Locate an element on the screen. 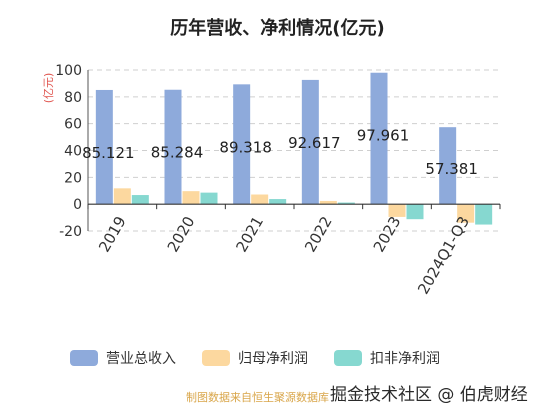 The width and height of the screenshot is (555, 416). y-tick-label: 80 is located at coordinates (73, 98).